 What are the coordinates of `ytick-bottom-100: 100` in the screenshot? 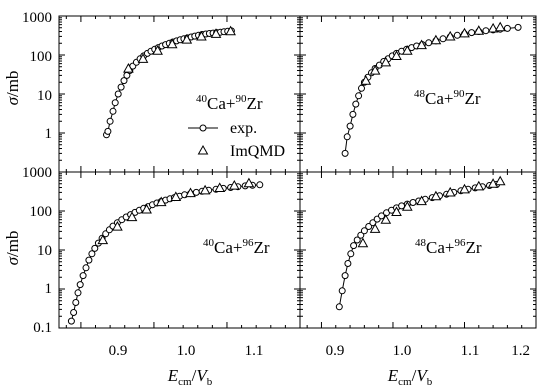 It's located at (41, 212).